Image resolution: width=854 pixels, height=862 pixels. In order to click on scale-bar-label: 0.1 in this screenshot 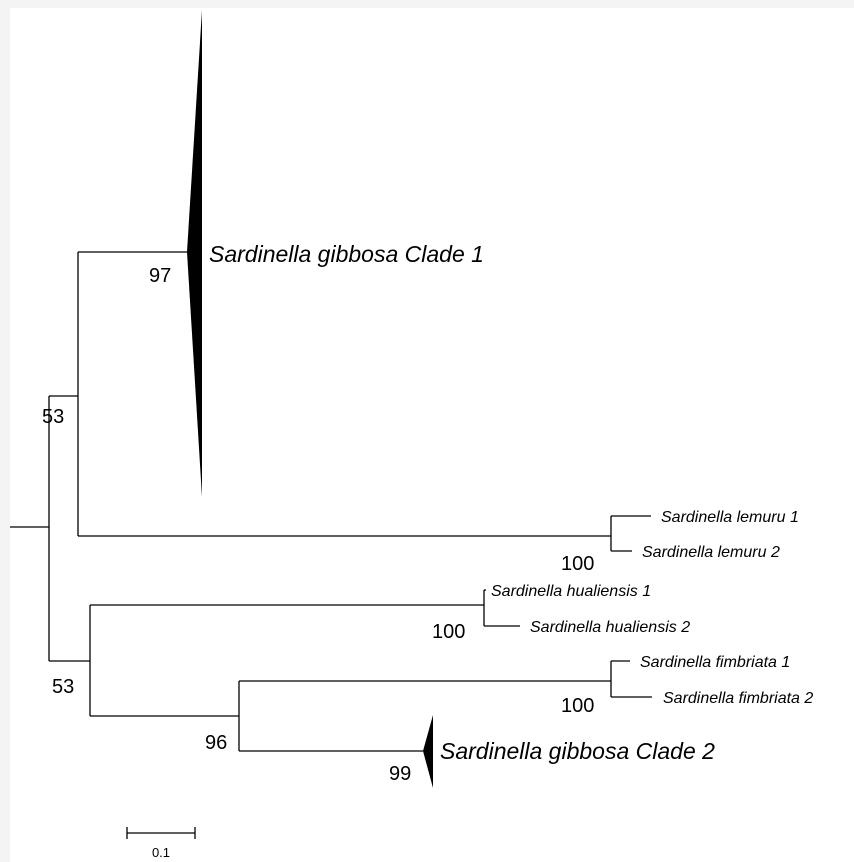, I will do `click(161, 852)`.